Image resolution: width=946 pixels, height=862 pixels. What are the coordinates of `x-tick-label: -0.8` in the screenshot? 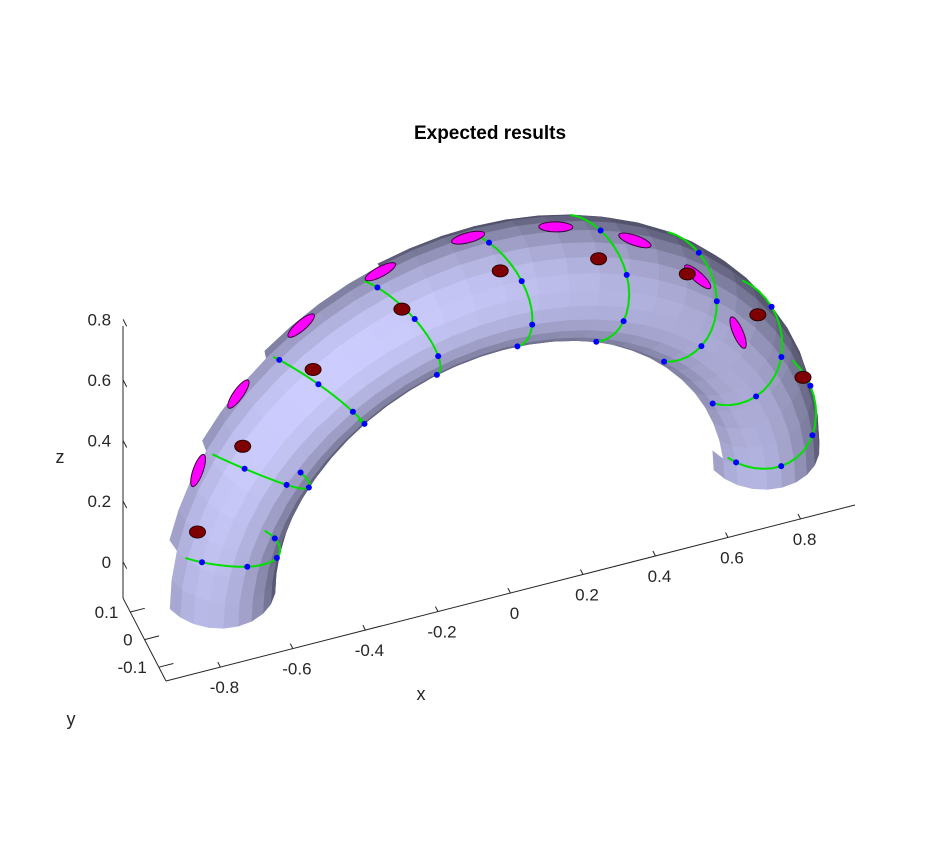 It's located at (224, 687).